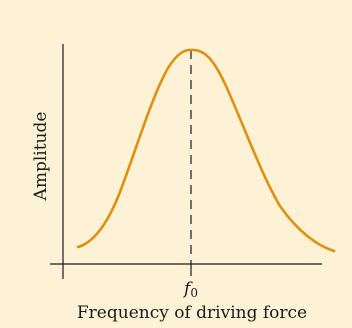 This screenshot has height=328, width=352. What do you see at coordinates (41, 157) in the screenshot?
I see `y-axis-label: Amplitude` at bounding box center [41, 157].